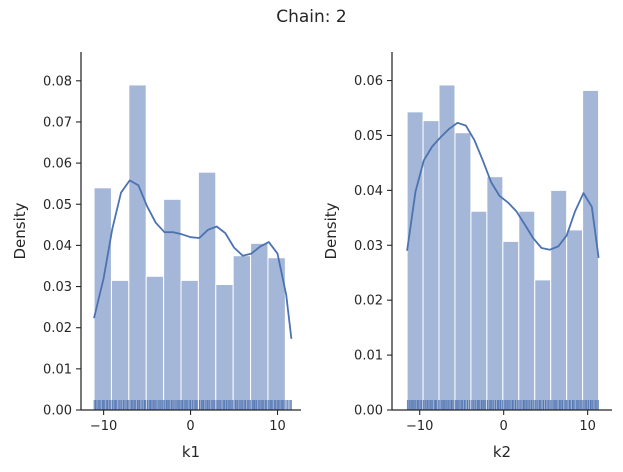  I want to click on x-axis-label: k2, so click(502, 452).